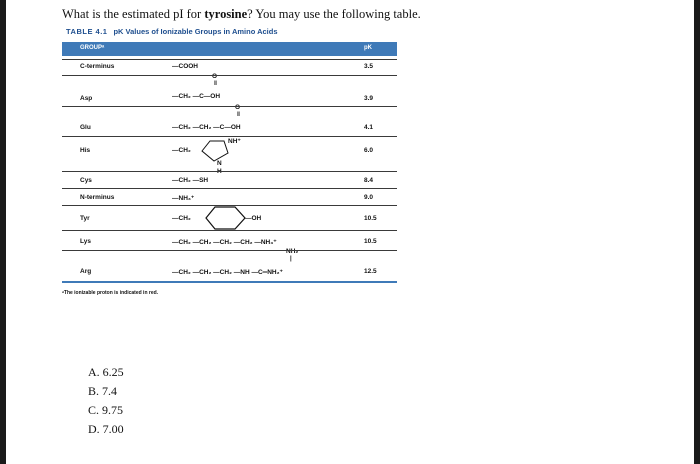 This screenshot has height=464, width=700. What do you see at coordinates (697, 232) in the screenshot?
I see `right-dark-border` at bounding box center [697, 232].